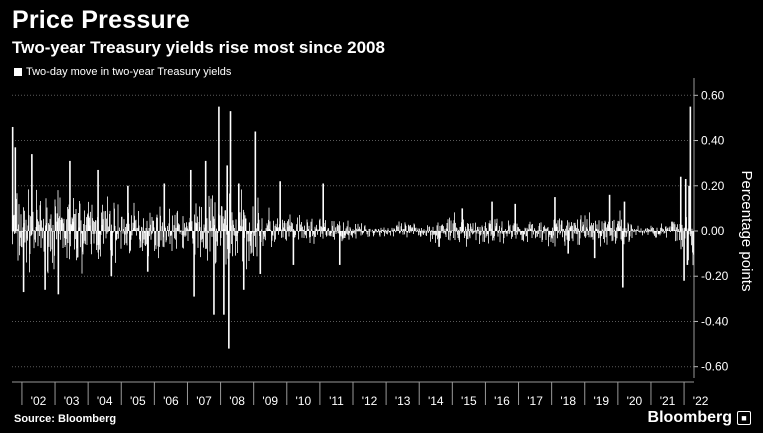 This screenshot has width=763, height=433. Describe the element at coordinates (689, 417) in the screenshot. I see `brand-name: Bloomberg` at that location.